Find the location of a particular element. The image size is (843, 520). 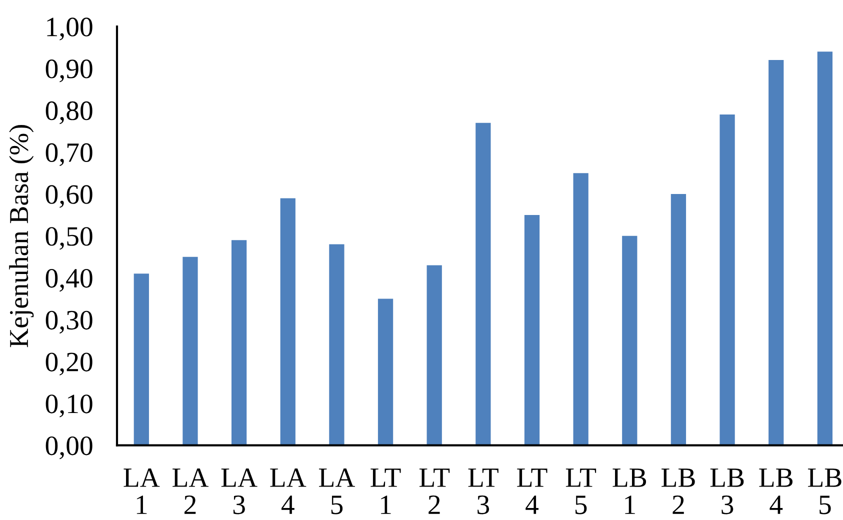

y-tick-label: 0,00 is located at coordinates (69, 448).